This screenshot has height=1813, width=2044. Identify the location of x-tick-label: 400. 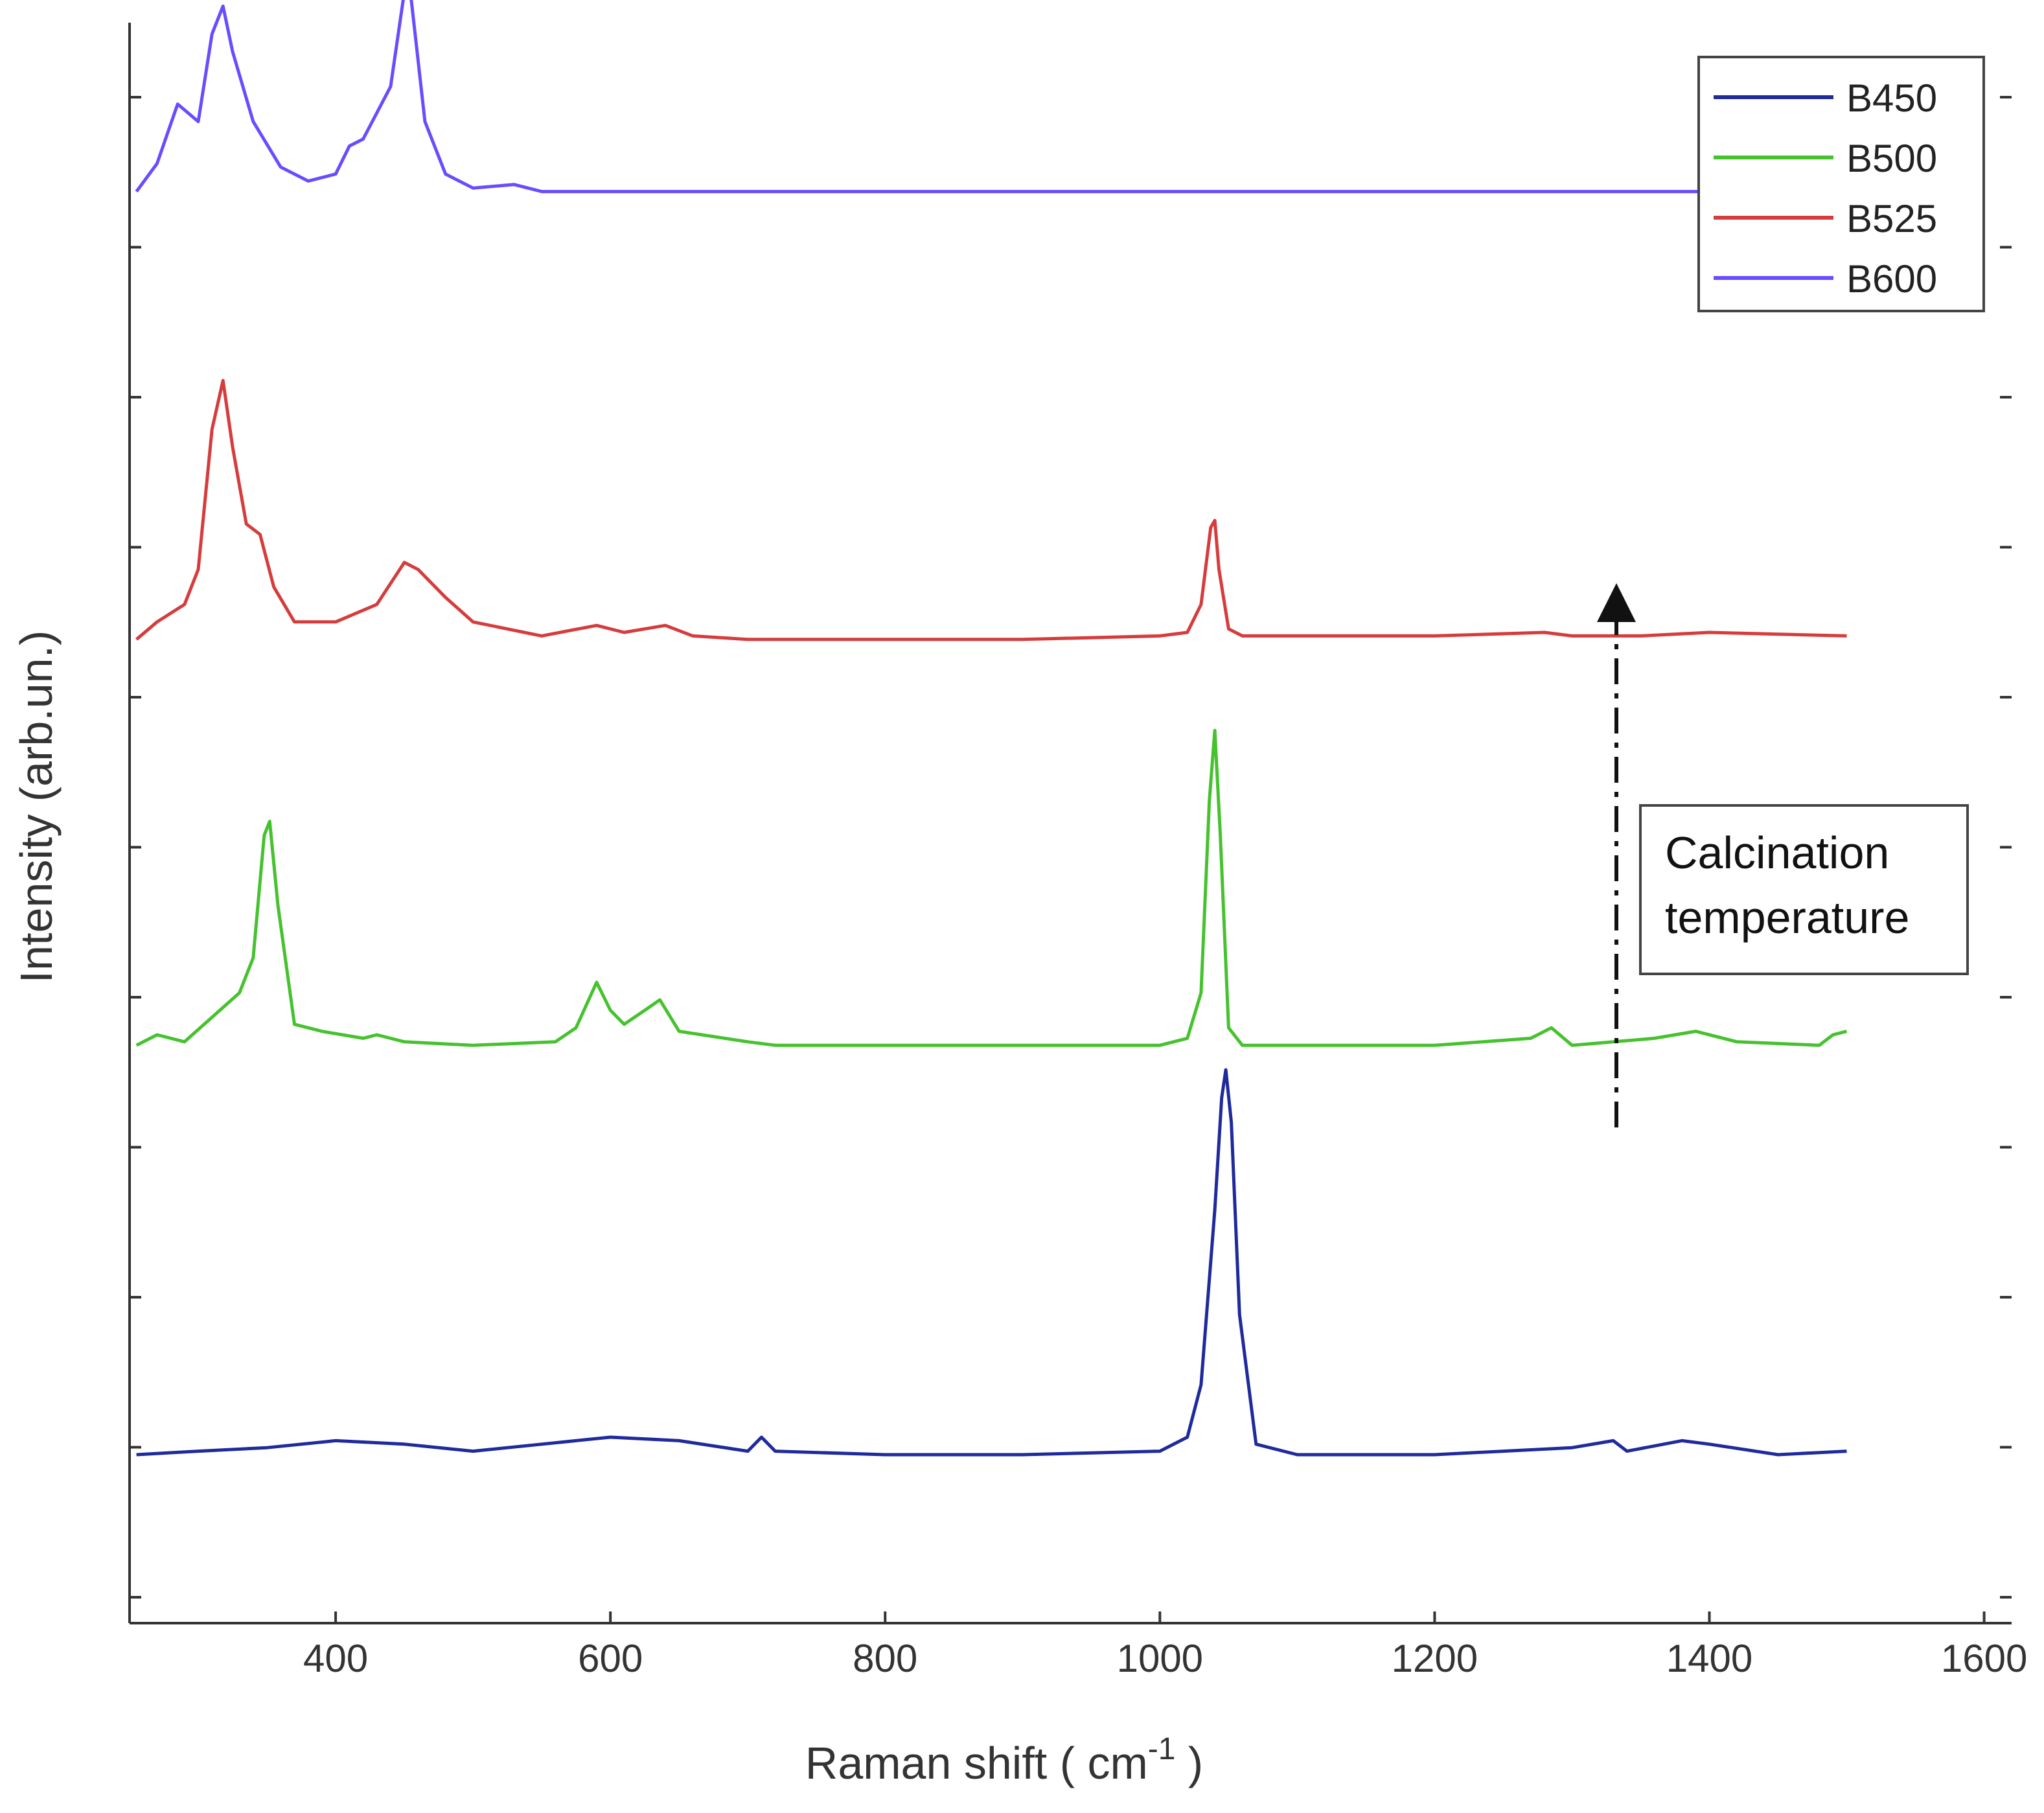
(336, 1658).